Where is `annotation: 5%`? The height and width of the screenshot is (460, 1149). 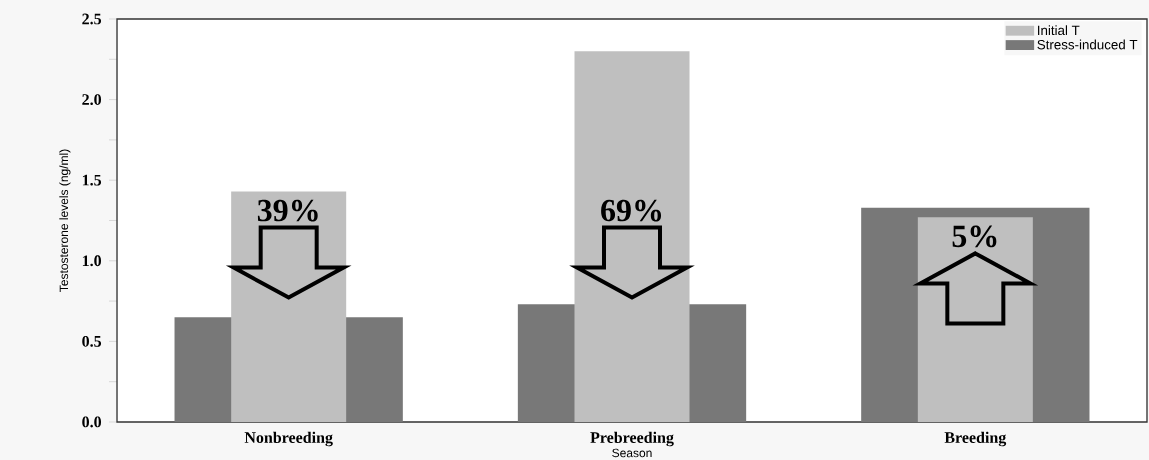 annotation: 5% is located at coordinates (974, 236).